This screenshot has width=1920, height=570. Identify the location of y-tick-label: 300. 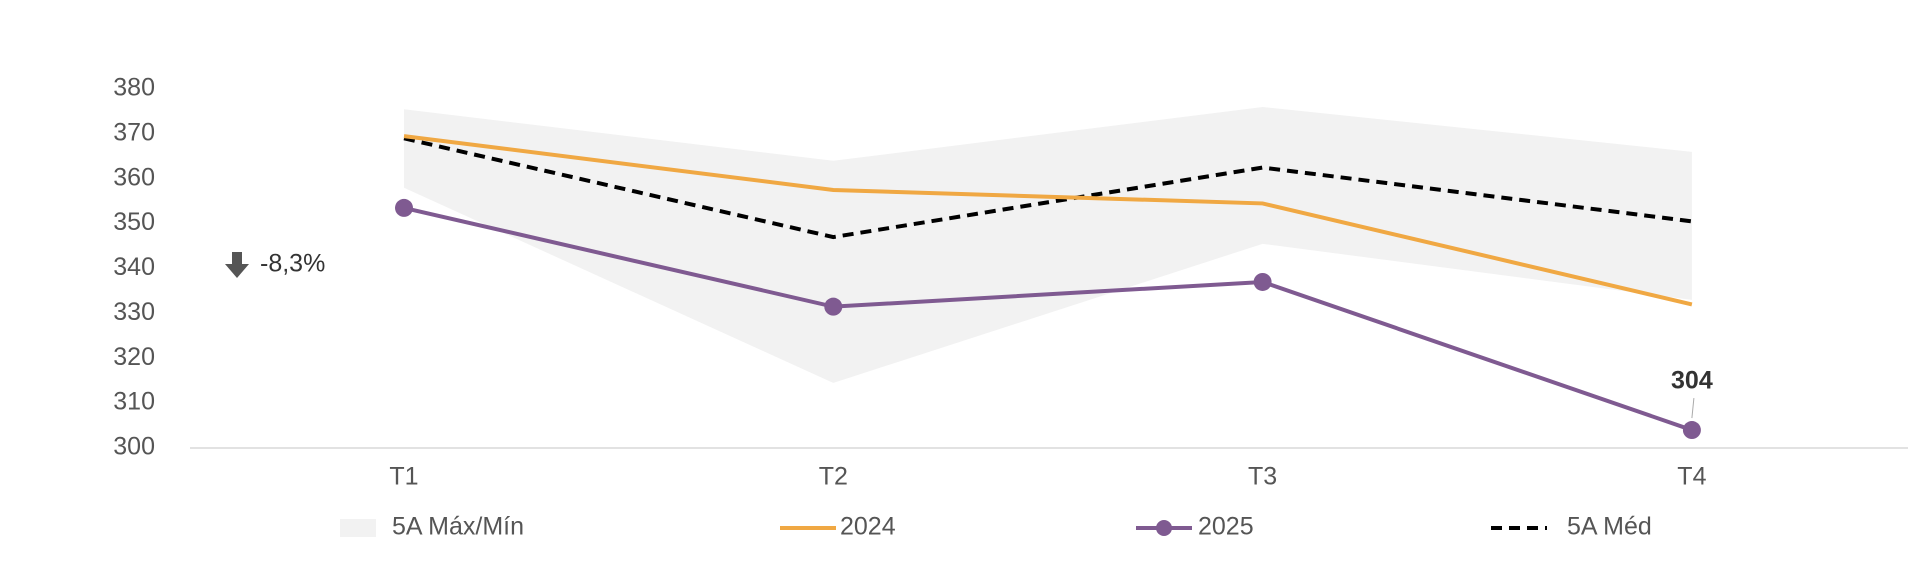
(134, 447).